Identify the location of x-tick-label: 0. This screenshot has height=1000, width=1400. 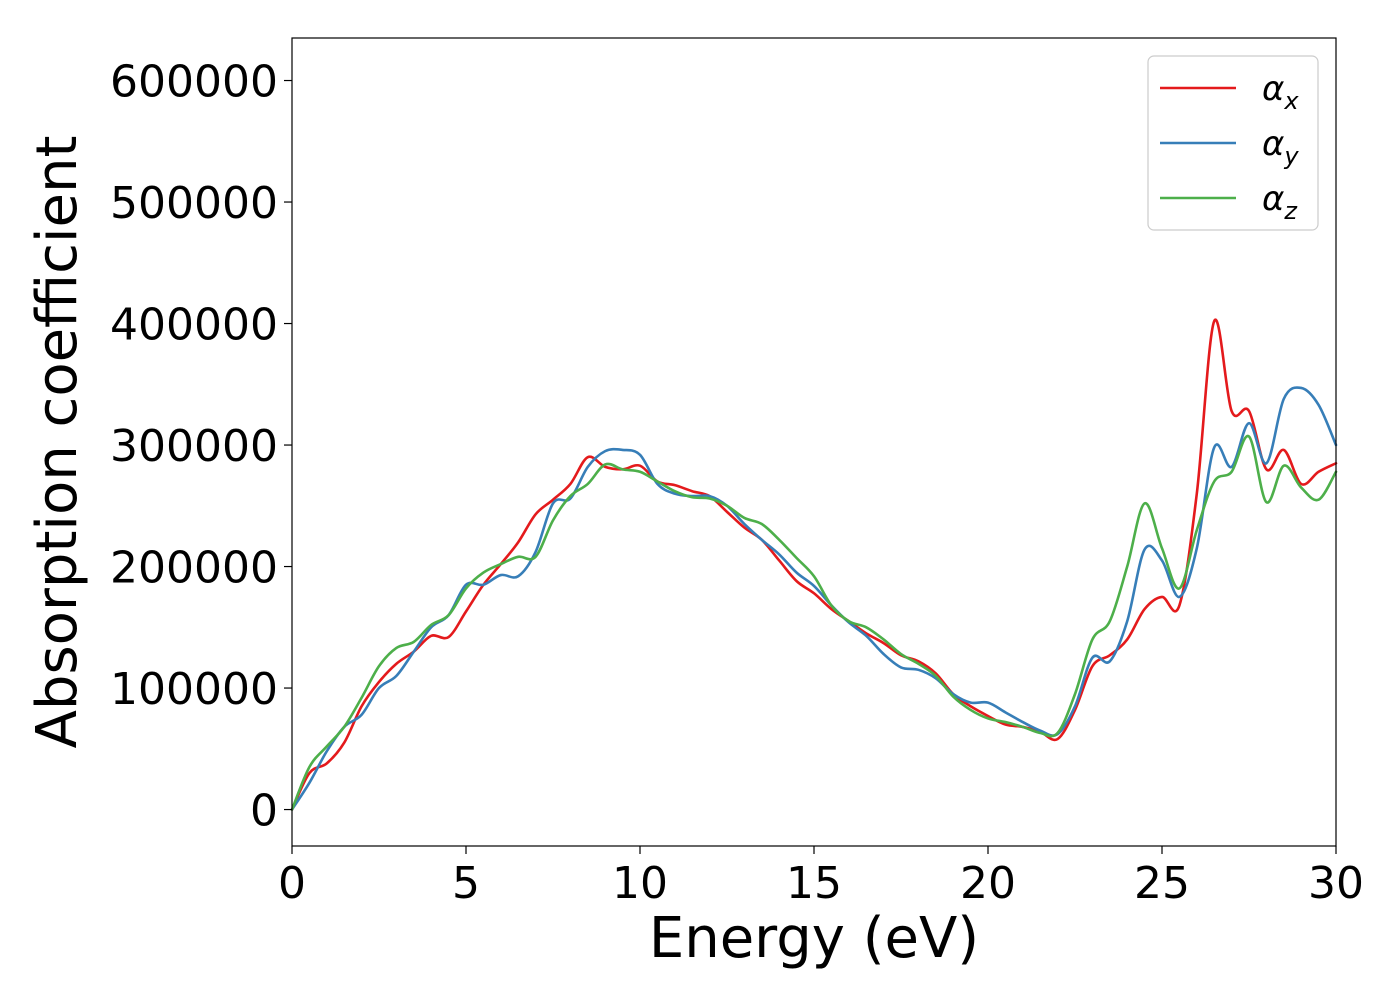
(292, 883).